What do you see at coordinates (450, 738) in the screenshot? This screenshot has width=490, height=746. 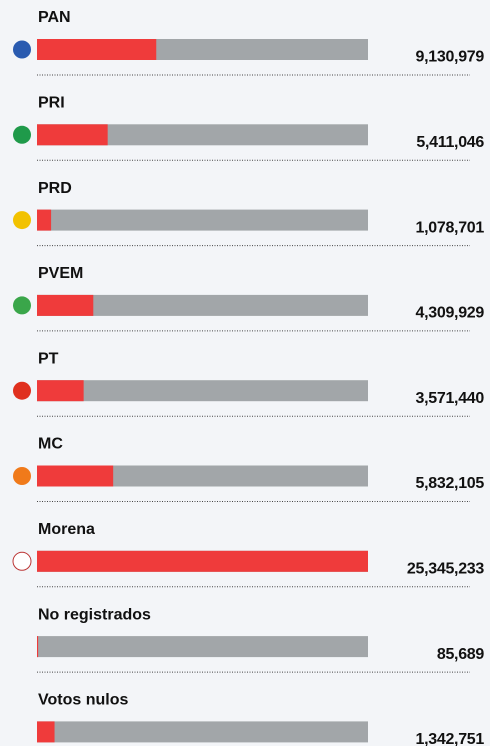 I see `value-label: 1,342,751` at bounding box center [450, 738].